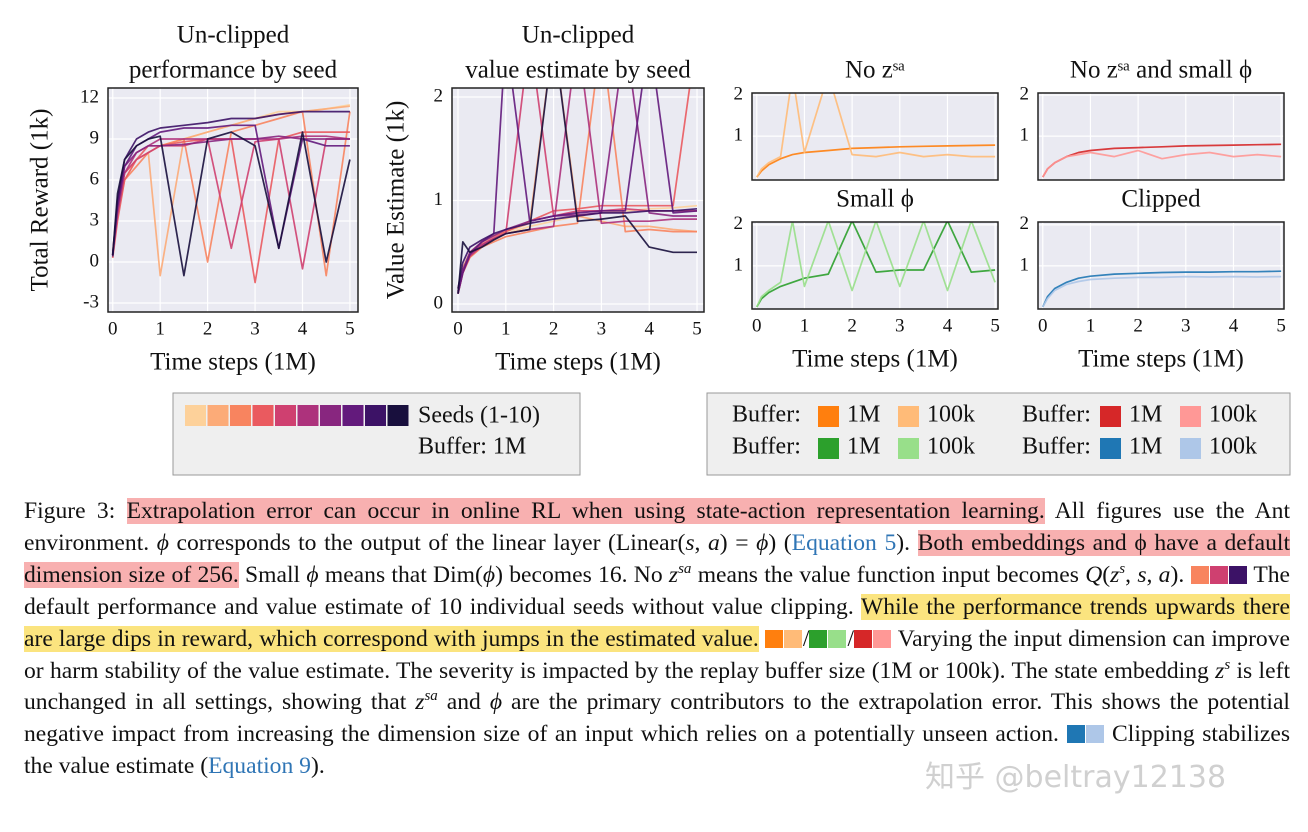 This screenshot has height=832, width=1308. Describe the element at coordinates (780, 542) in the screenshot. I see `caption-text: ) (` at that location.